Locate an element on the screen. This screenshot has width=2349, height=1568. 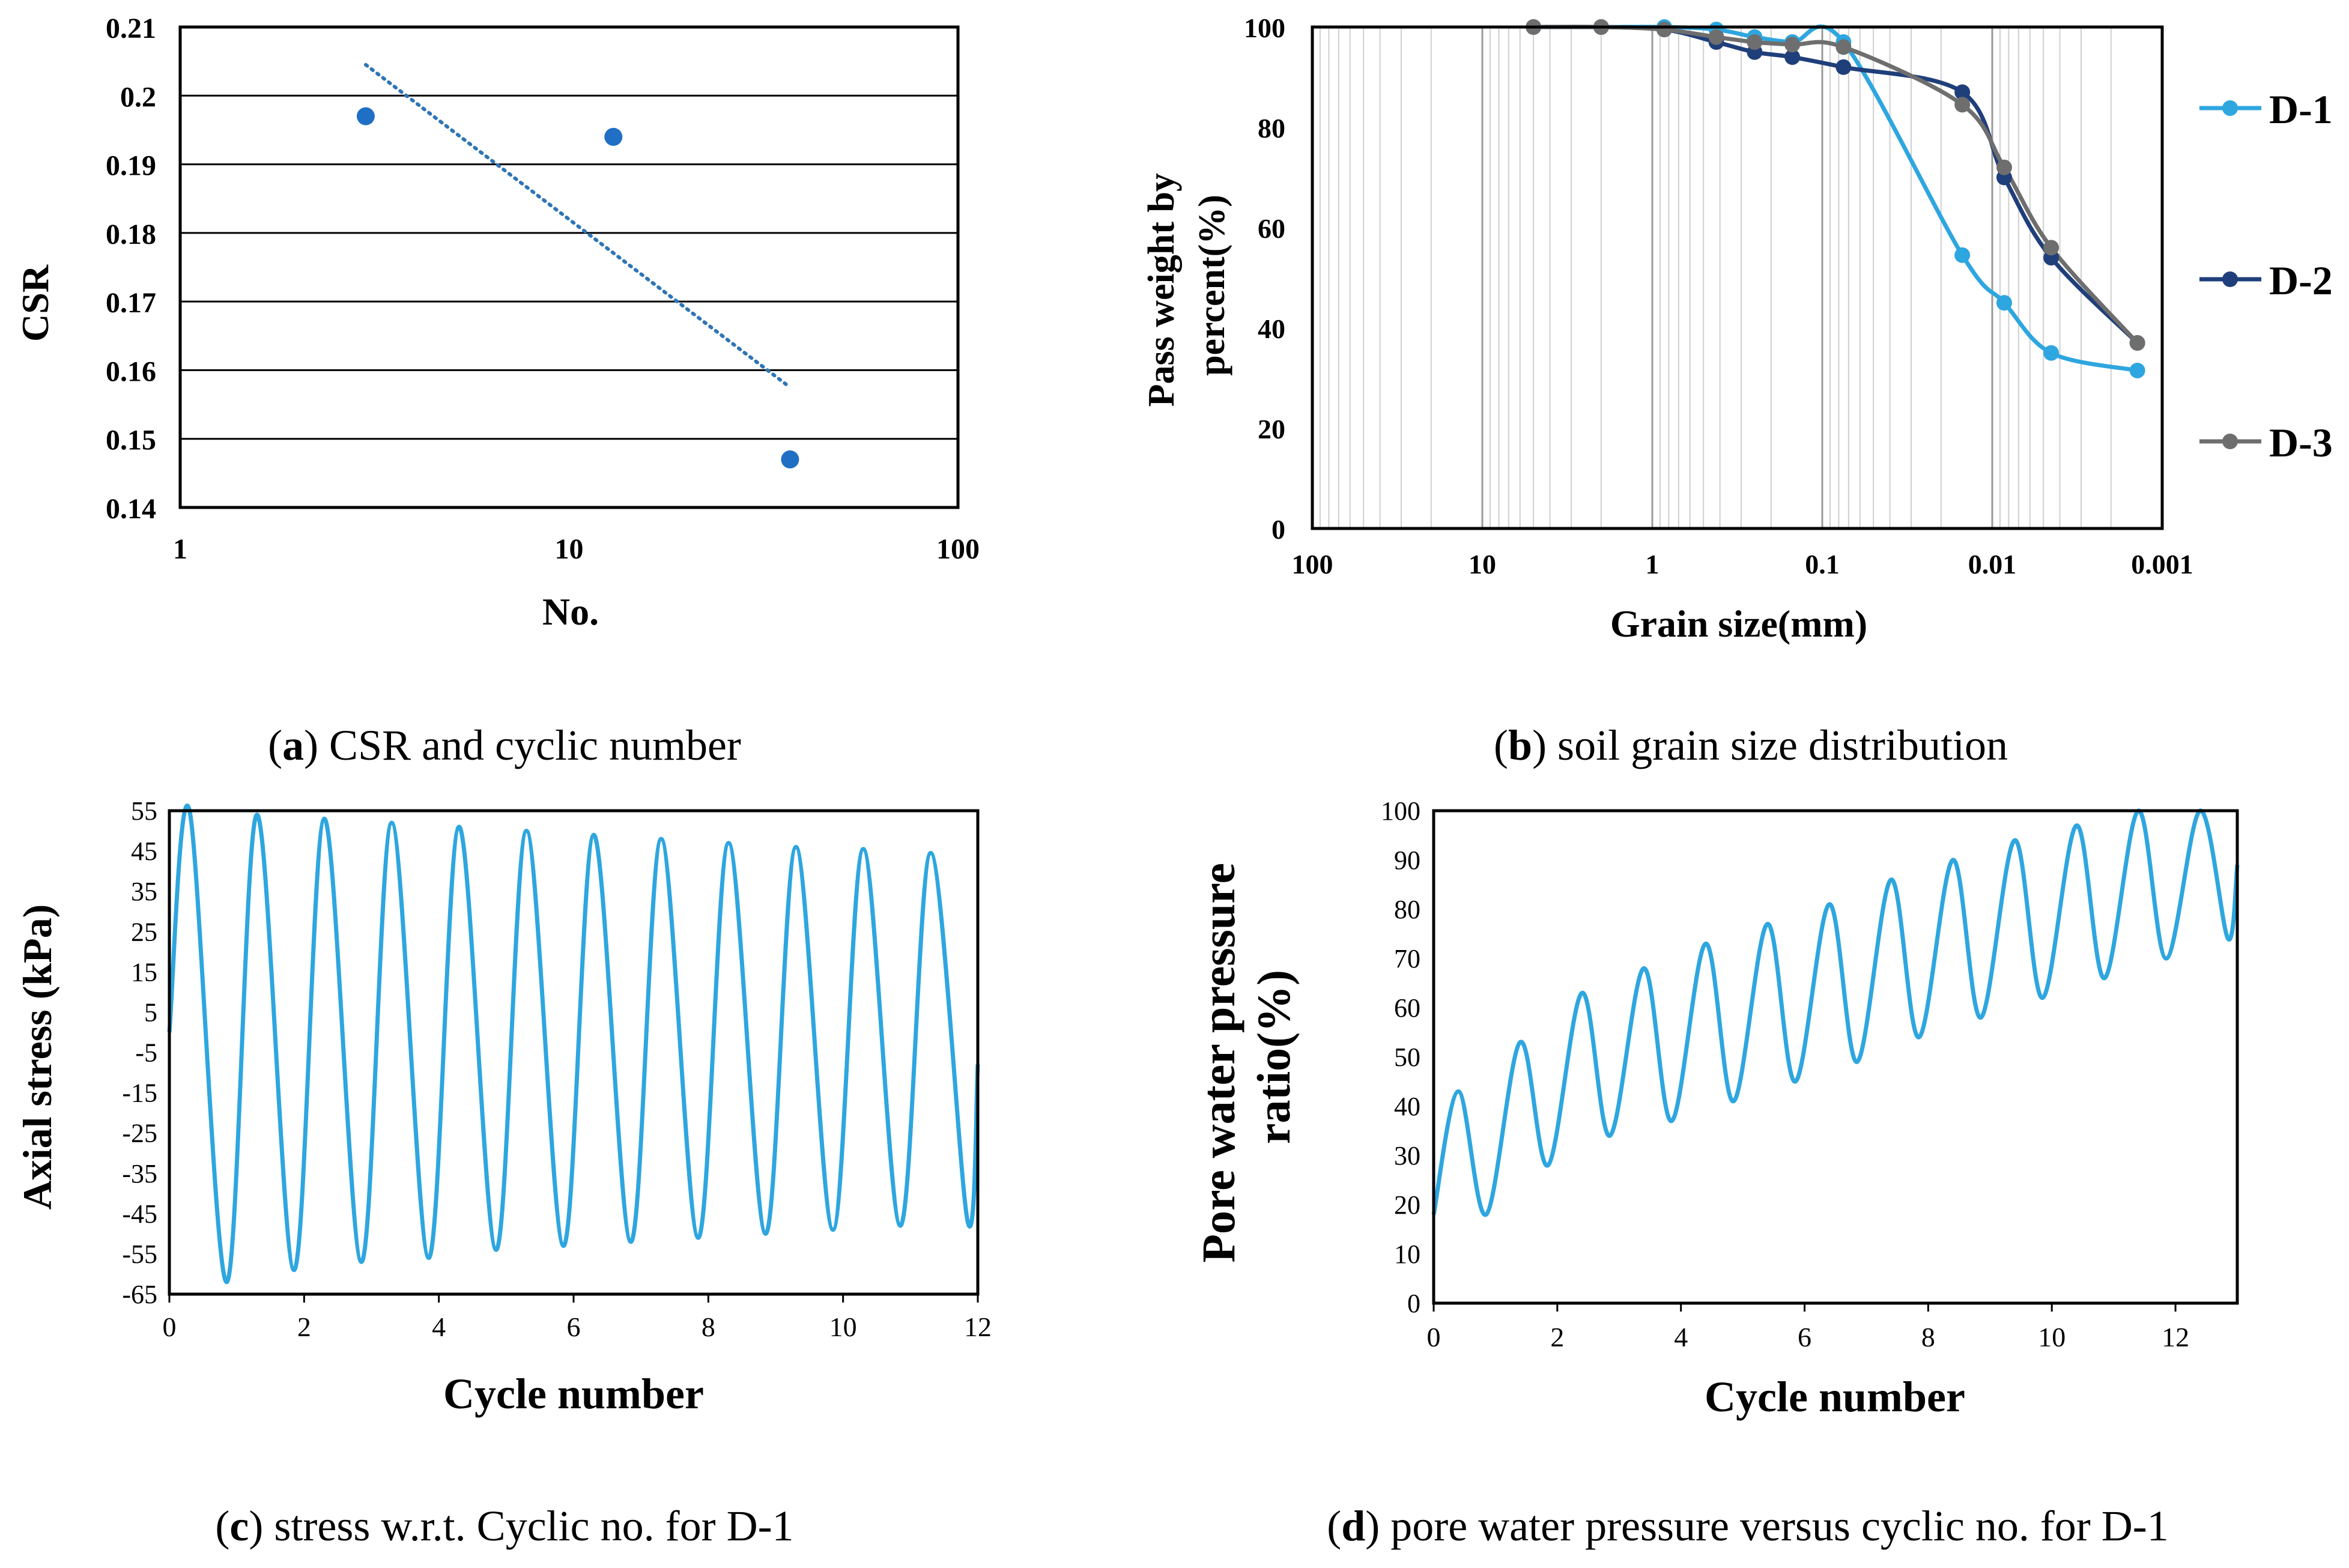
chart-b-y-ticks: 0 20 40 60 80 100 is located at coordinates (1264, 279).